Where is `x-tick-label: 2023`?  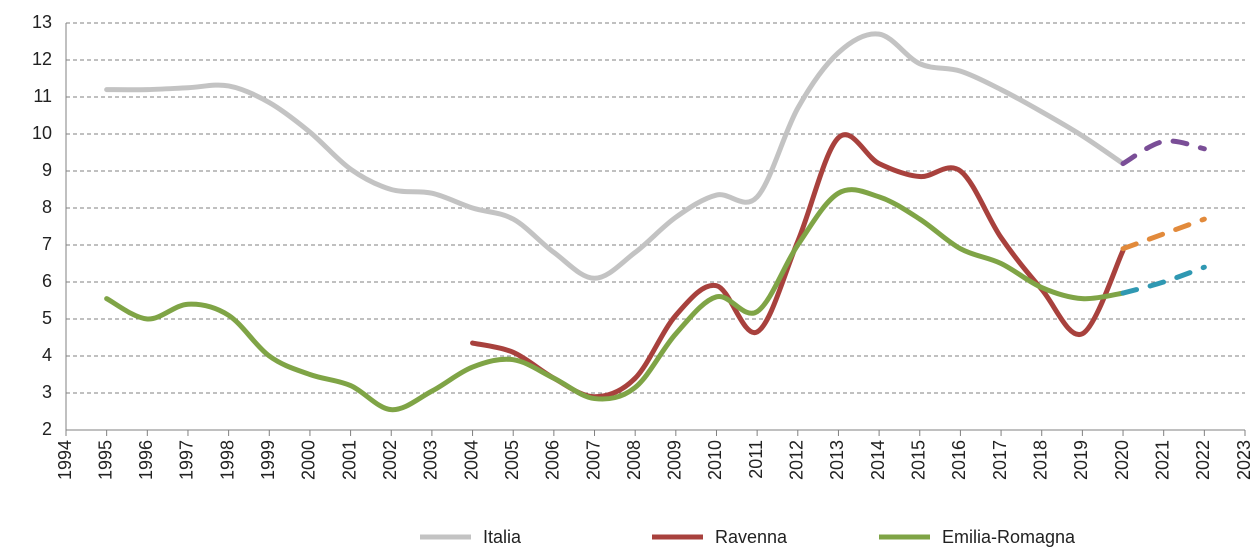
x-tick-label: 2023 is located at coordinates (1244, 460).